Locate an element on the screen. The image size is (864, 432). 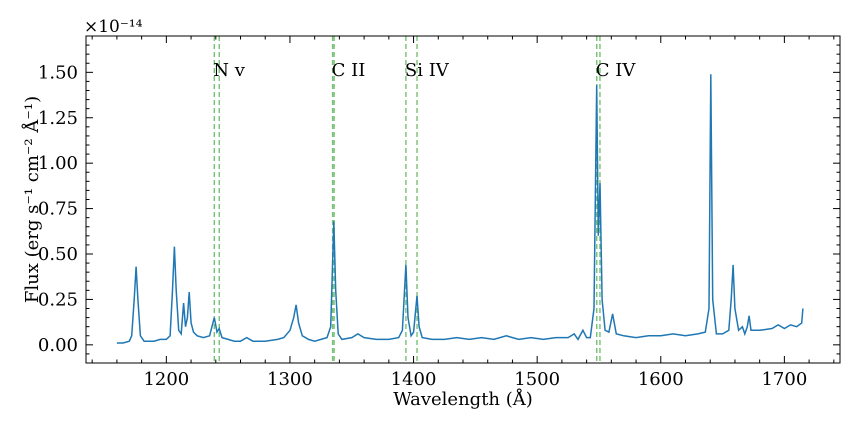
reference-line-label: Si IV is located at coordinates (427, 70).